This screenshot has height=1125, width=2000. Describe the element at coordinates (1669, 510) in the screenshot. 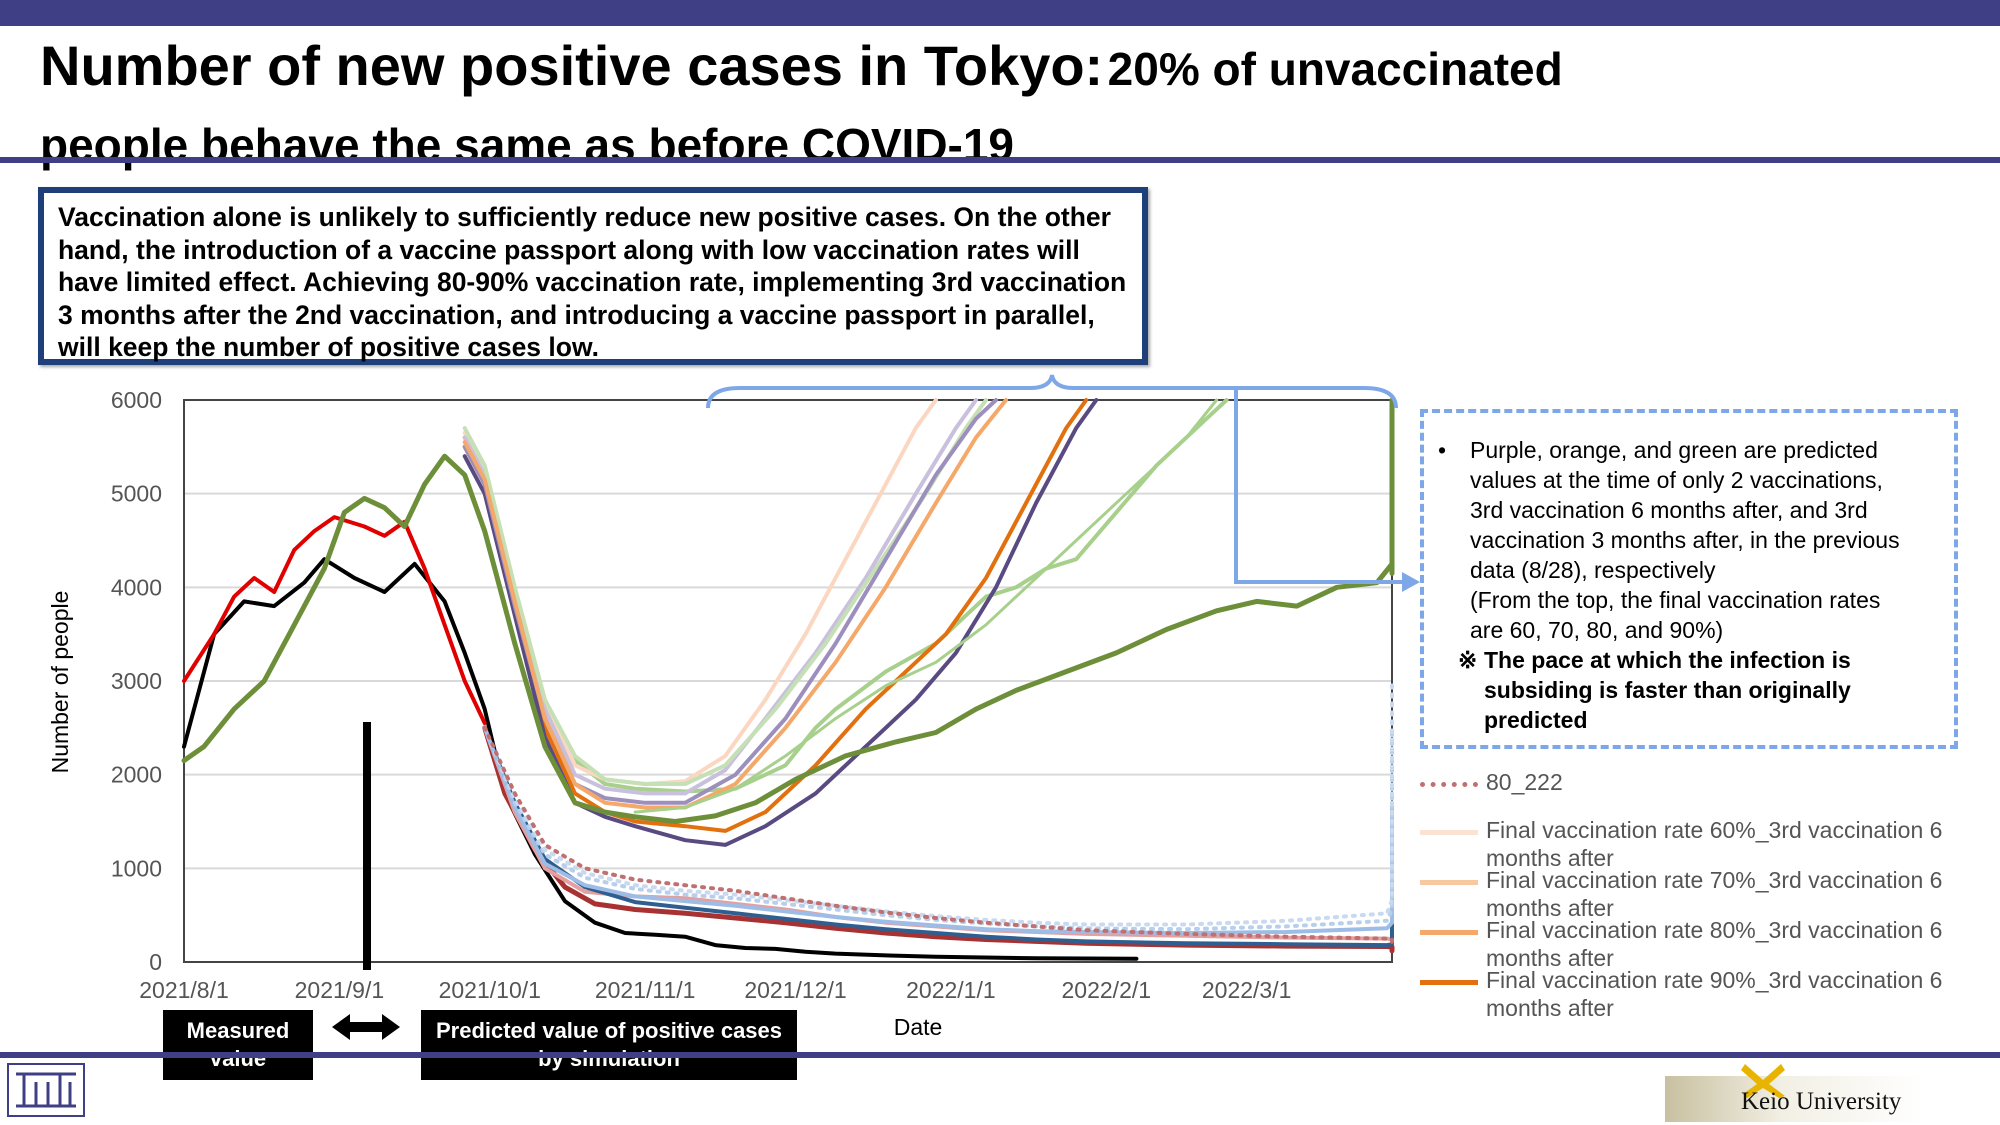

I see `note-line-2: 3rd vaccination 6 months after, and 3rd` at that location.